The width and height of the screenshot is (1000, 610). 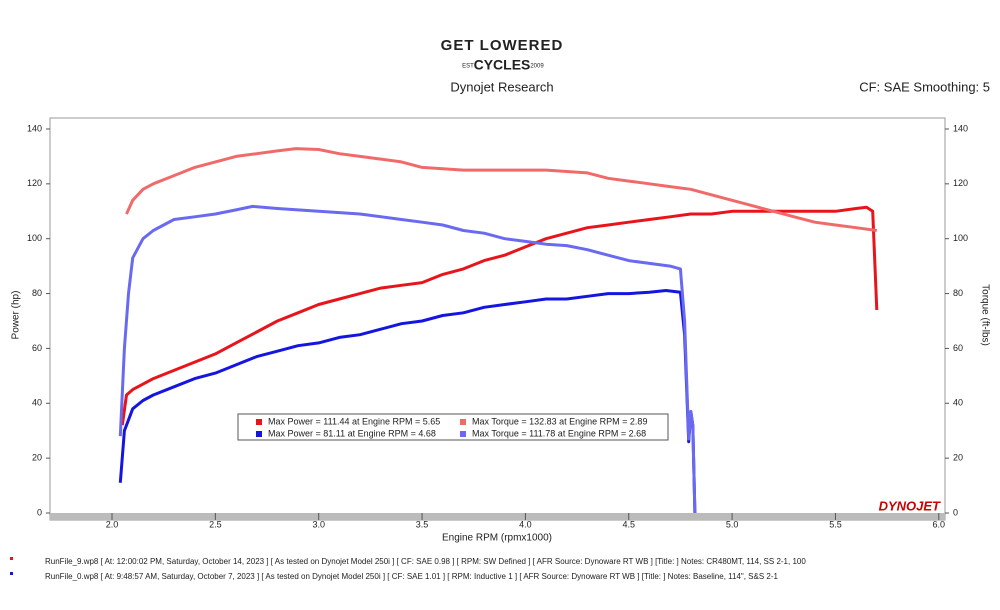 What do you see at coordinates (354, 421) in the screenshot?
I see `legend-label: Max Power = 111.44 at Engine RPM = 5.65` at bounding box center [354, 421].